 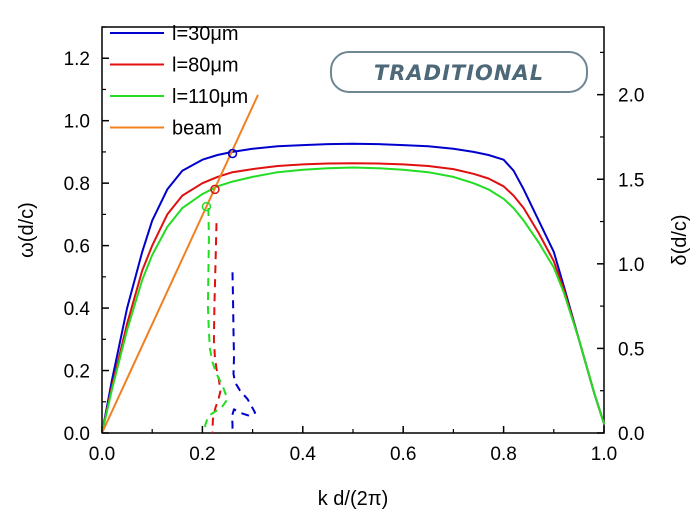 What do you see at coordinates (27, 230) in the screenshot?
I see `y-axis-title: ω(d/c)` at bounding box center [27, 230].